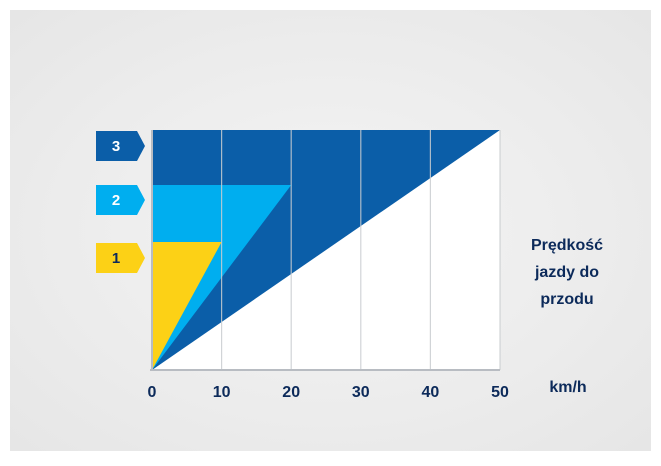 The width and height of the screenshot is (661, 466). I want to click on series-badge-3: 3, so click(120, 146).